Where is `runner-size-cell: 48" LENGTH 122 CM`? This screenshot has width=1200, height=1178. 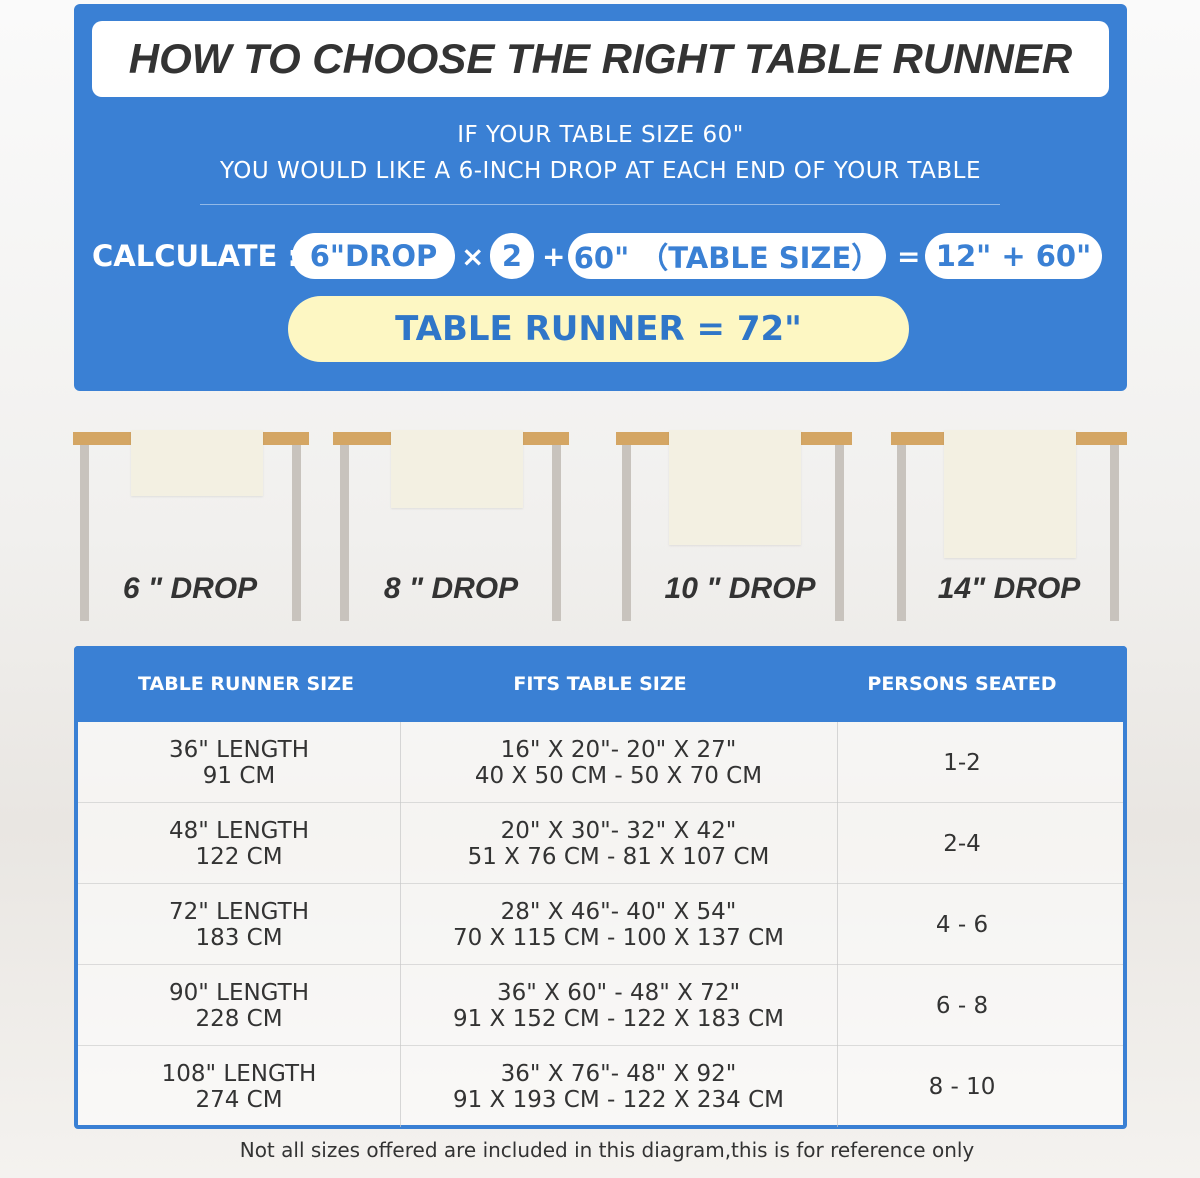
runner-size-cell: 48" LENGTH 122 CM is located at coordinates (239, 843).